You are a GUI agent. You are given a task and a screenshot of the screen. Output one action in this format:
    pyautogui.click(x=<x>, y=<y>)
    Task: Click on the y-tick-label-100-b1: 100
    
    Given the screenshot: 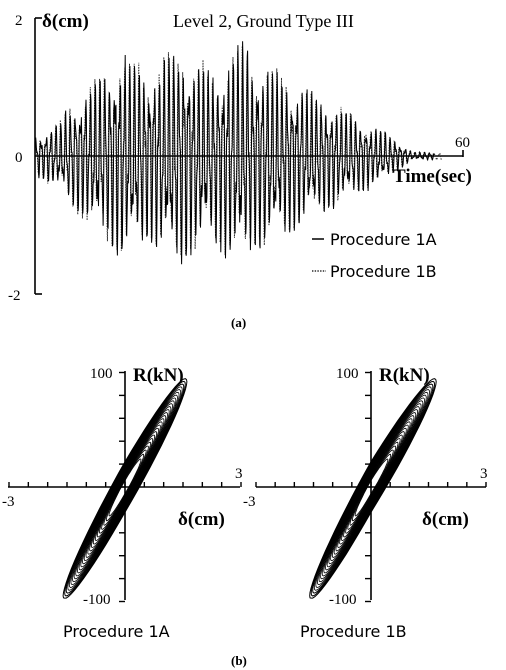 What is the action you would take?
    pyautogui.click(x=101, y=374)
    